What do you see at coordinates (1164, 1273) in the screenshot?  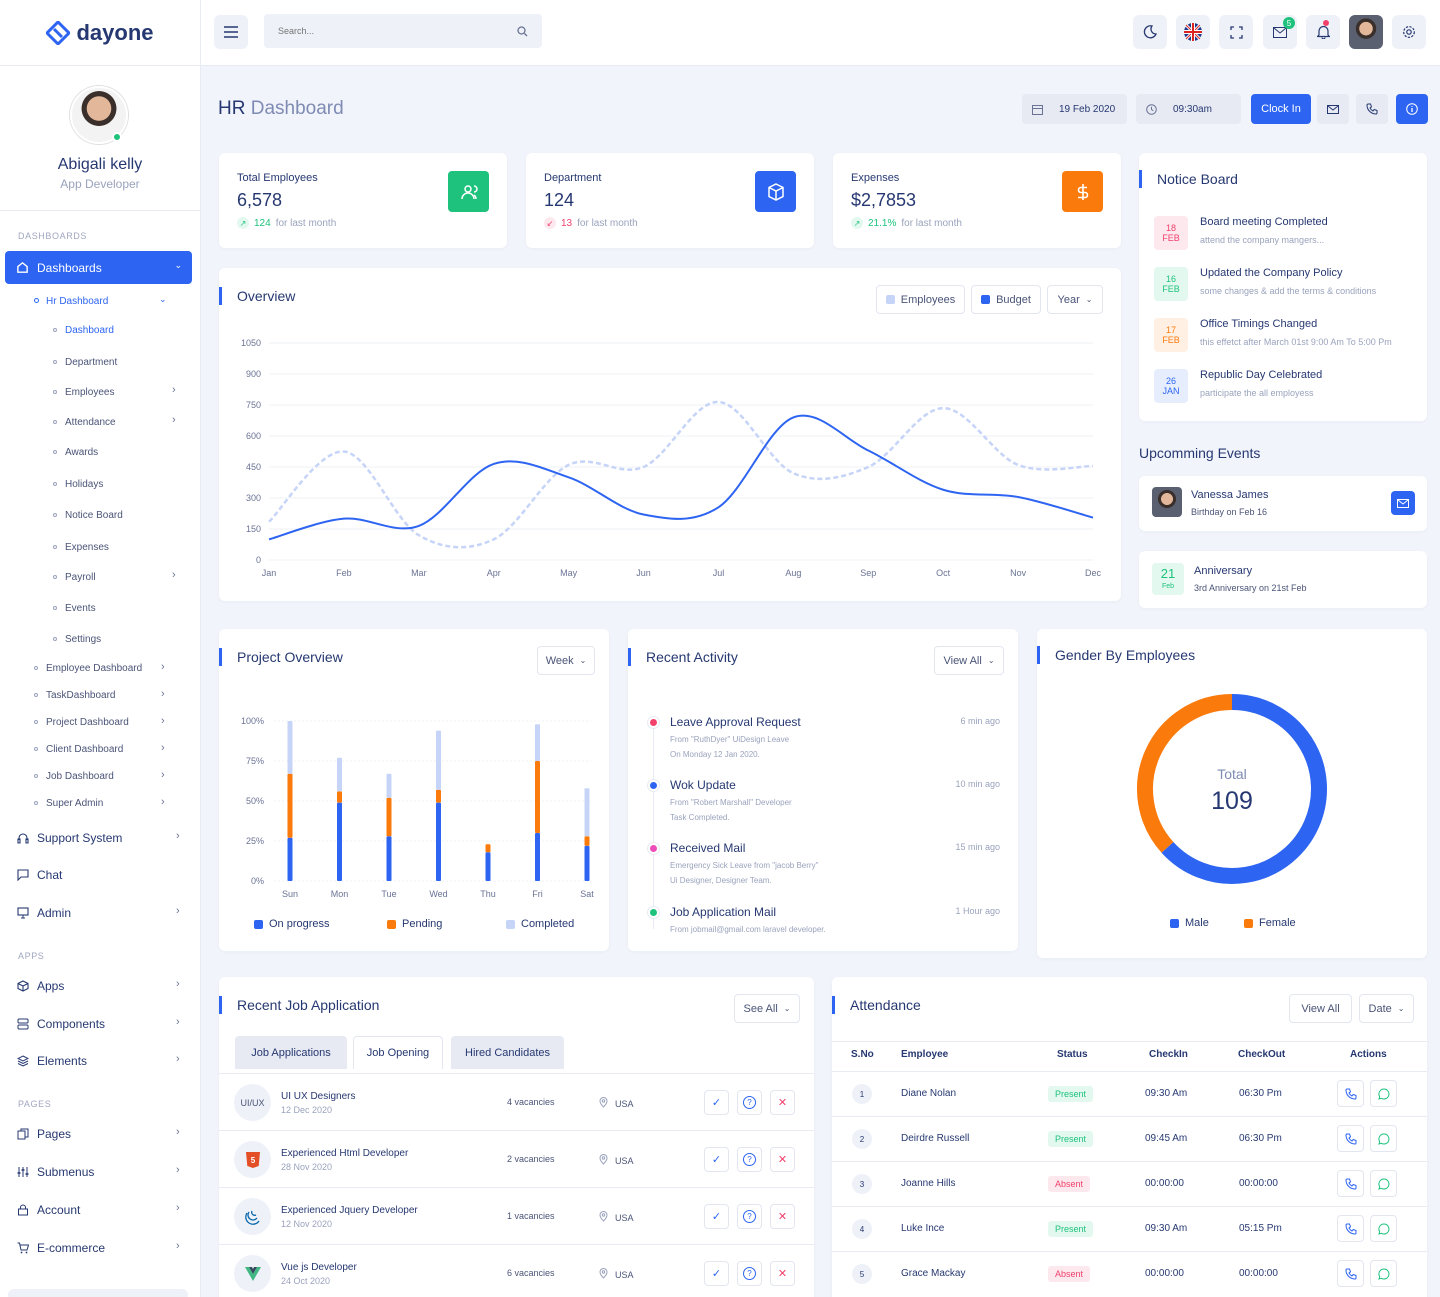 I see `checkin-time: 00:00:00` at bounding box center [1164, 1273].